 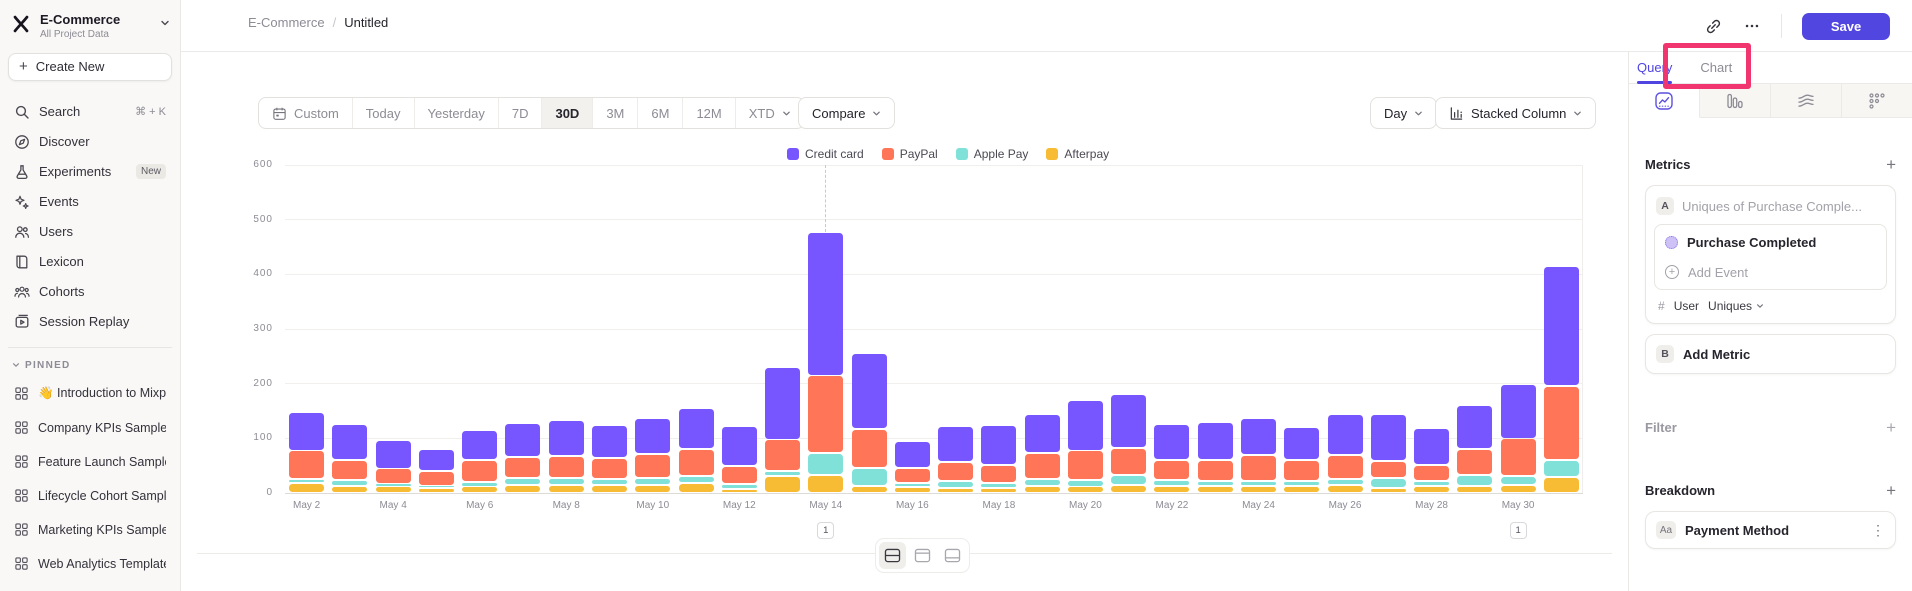 What do you see at coordinates (1770, 242) in the screenshot?
I see `event-row: Purchase Completed` at bounding box center [1770, 242].